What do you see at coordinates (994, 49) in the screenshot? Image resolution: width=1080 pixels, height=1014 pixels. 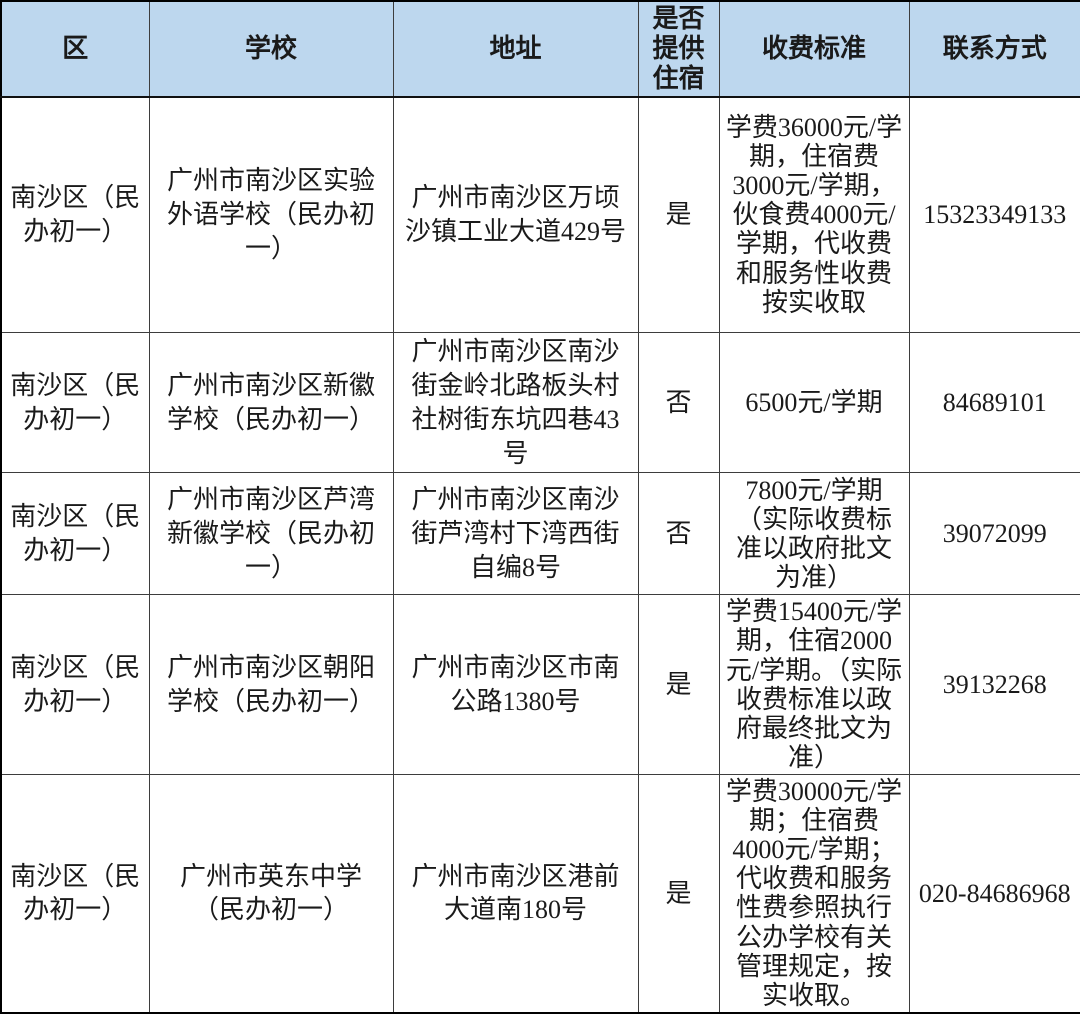 I see `column-header-contact: 联系方式` at bounding box center [994, 49].